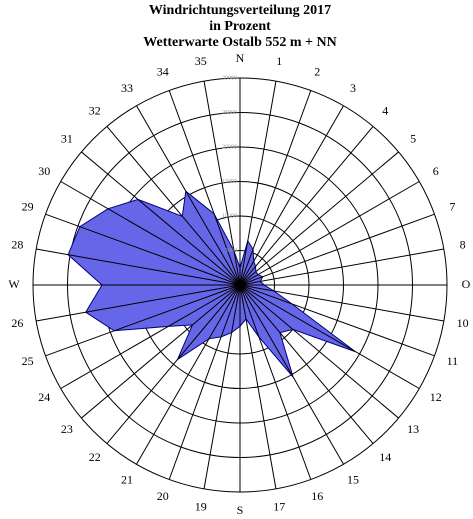 The image size is (473, 519). I want to click on direction-label: 25, so click(28, 361).